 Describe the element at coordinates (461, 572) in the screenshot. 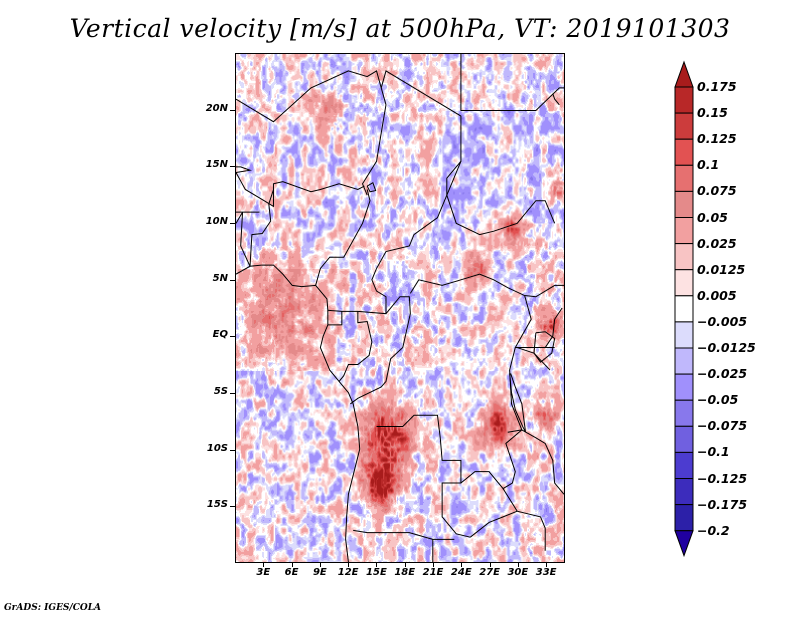

I see `lon-tick-label: 24E` at that location.